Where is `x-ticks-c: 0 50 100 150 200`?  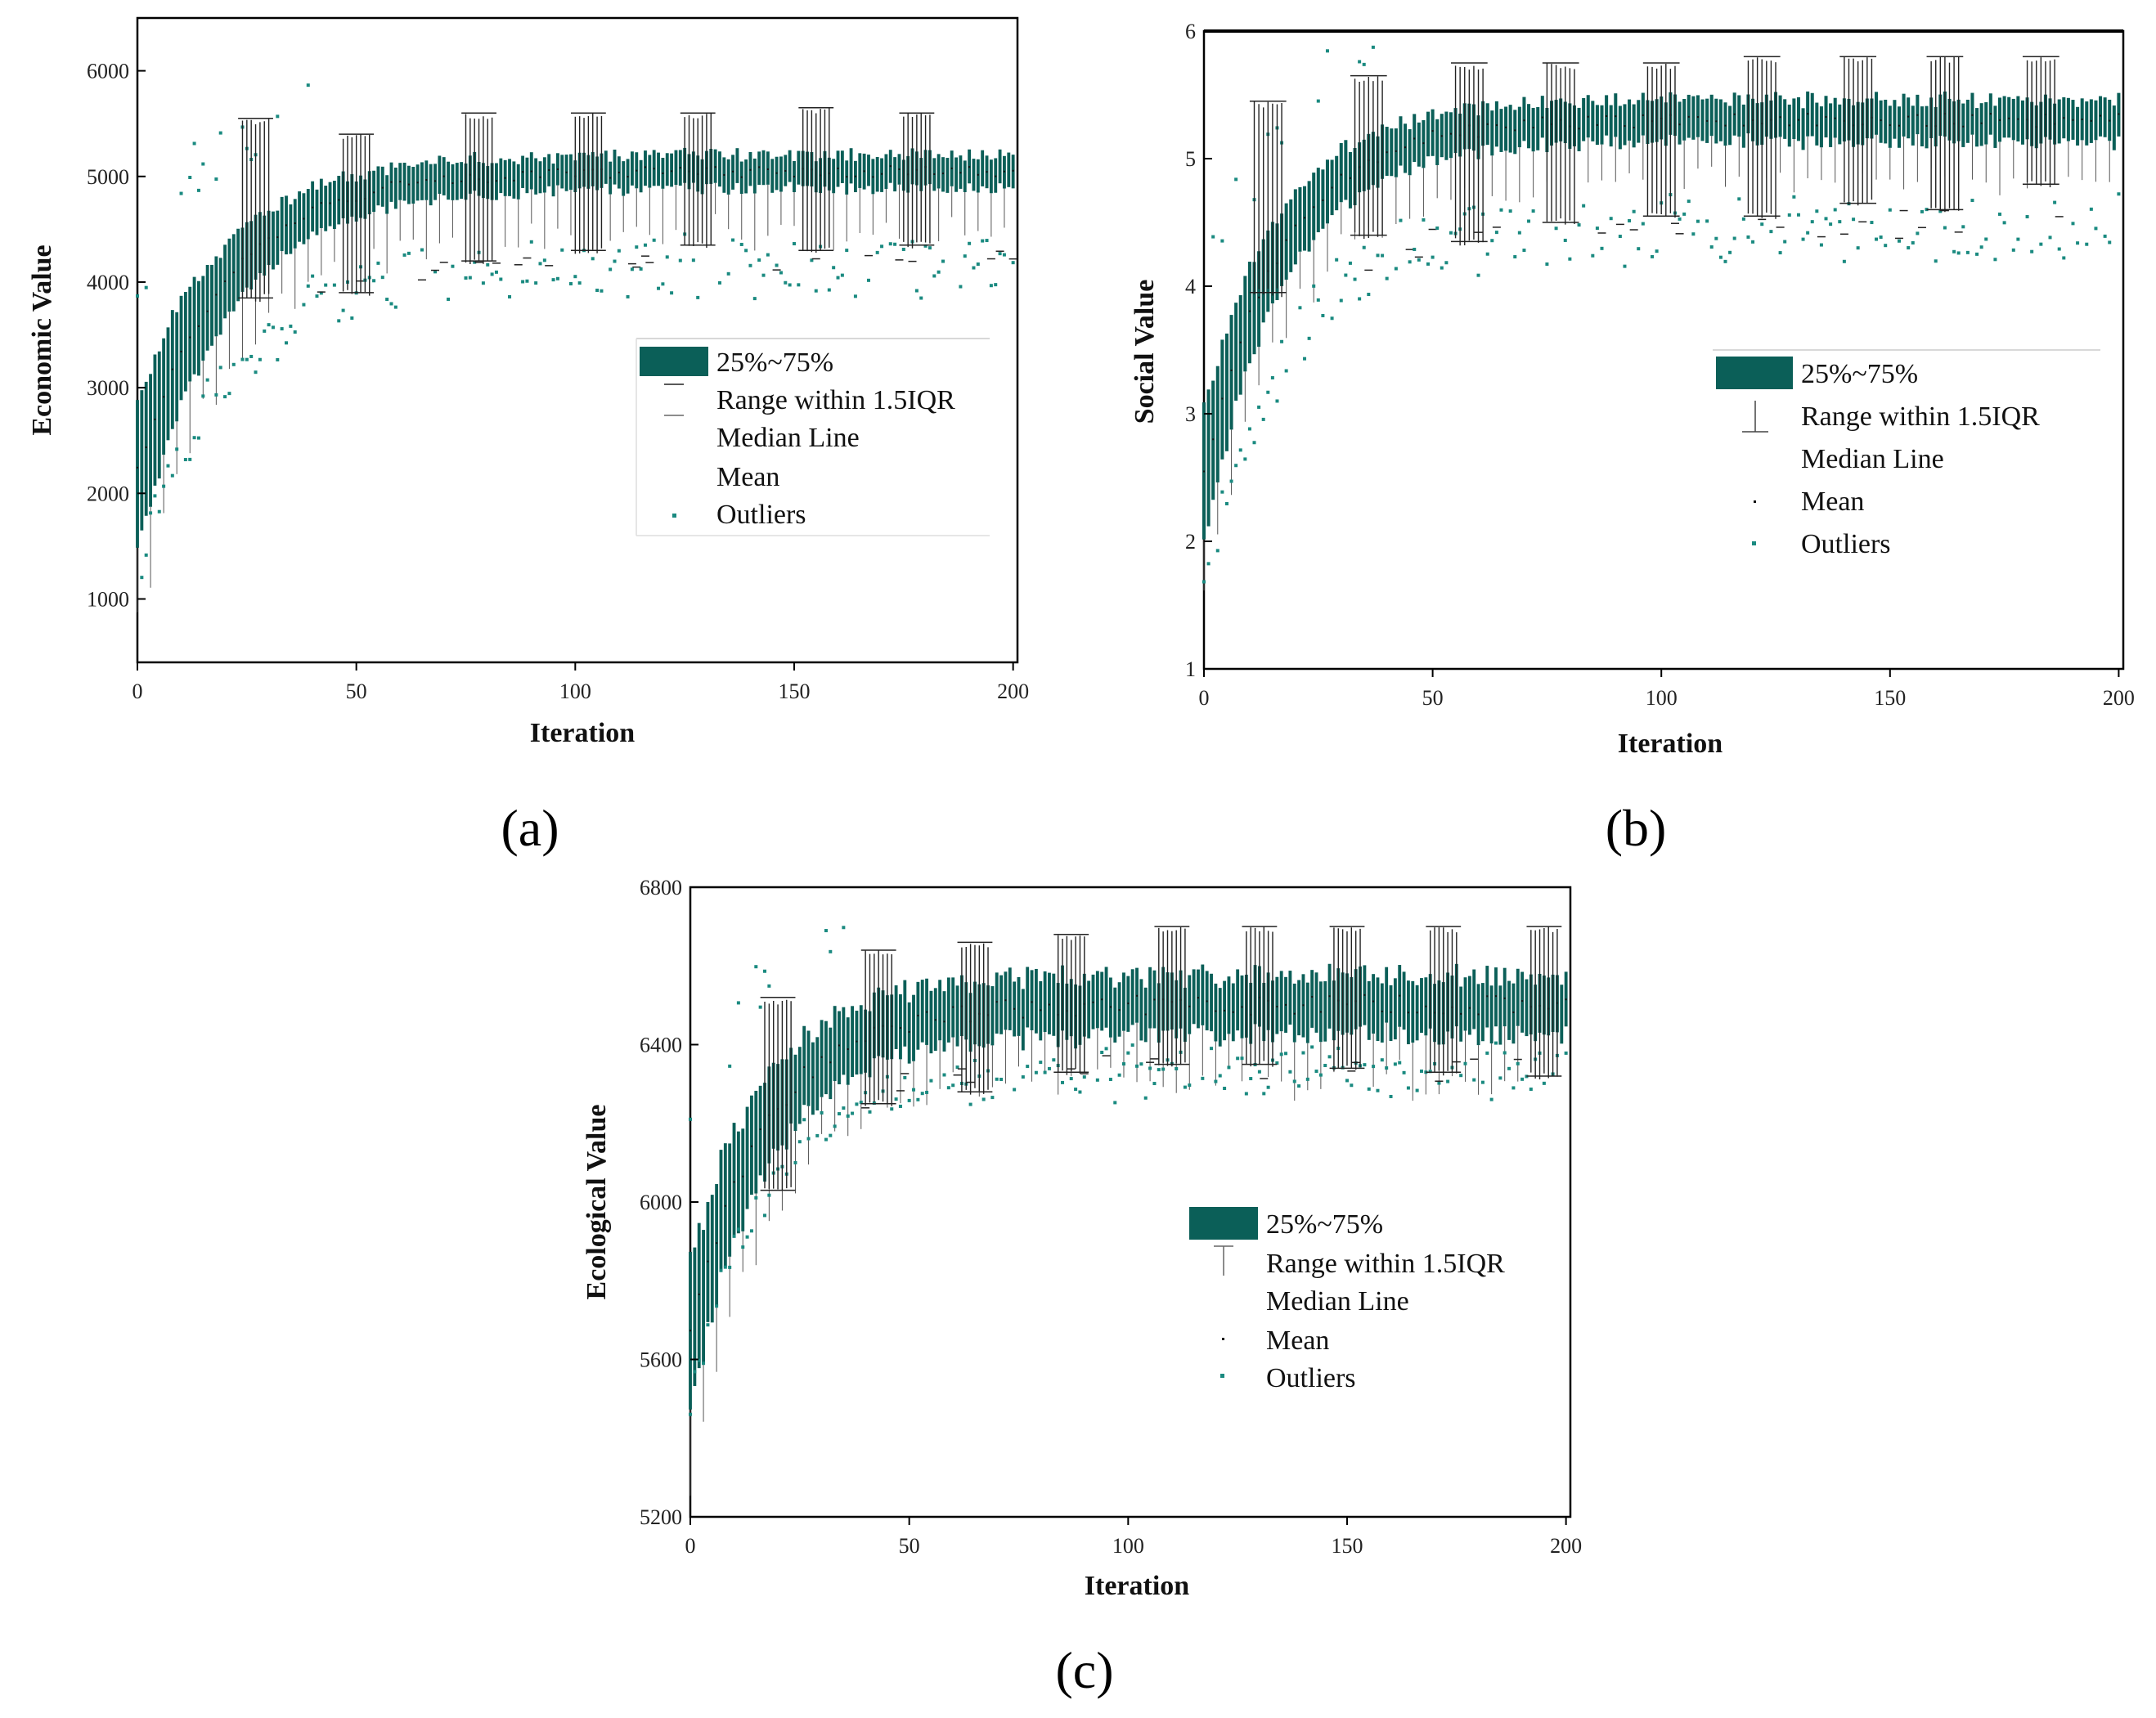 x-ticks-c: 0 50 100 150 200 is located at coordinates (1133, 1537).